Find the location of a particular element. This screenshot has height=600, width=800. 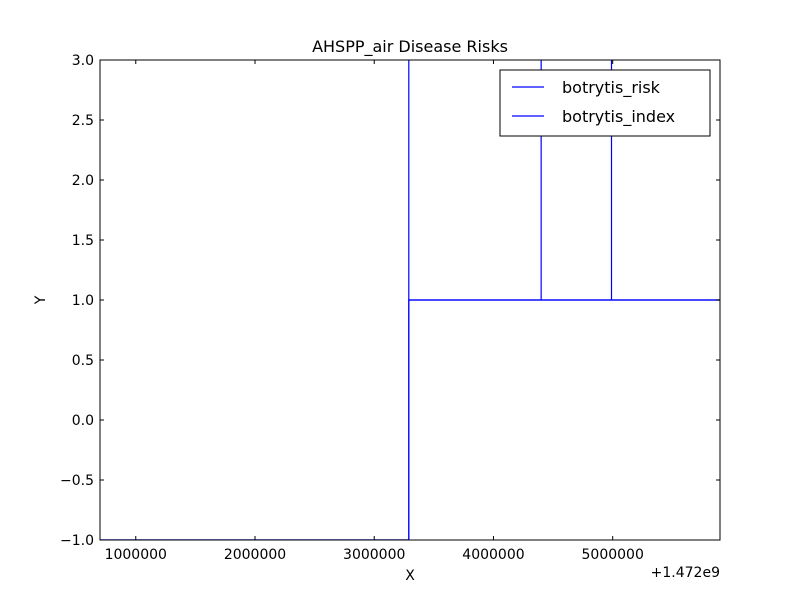

x-tick-label: 1000000 is located at coordinates (136, 555).